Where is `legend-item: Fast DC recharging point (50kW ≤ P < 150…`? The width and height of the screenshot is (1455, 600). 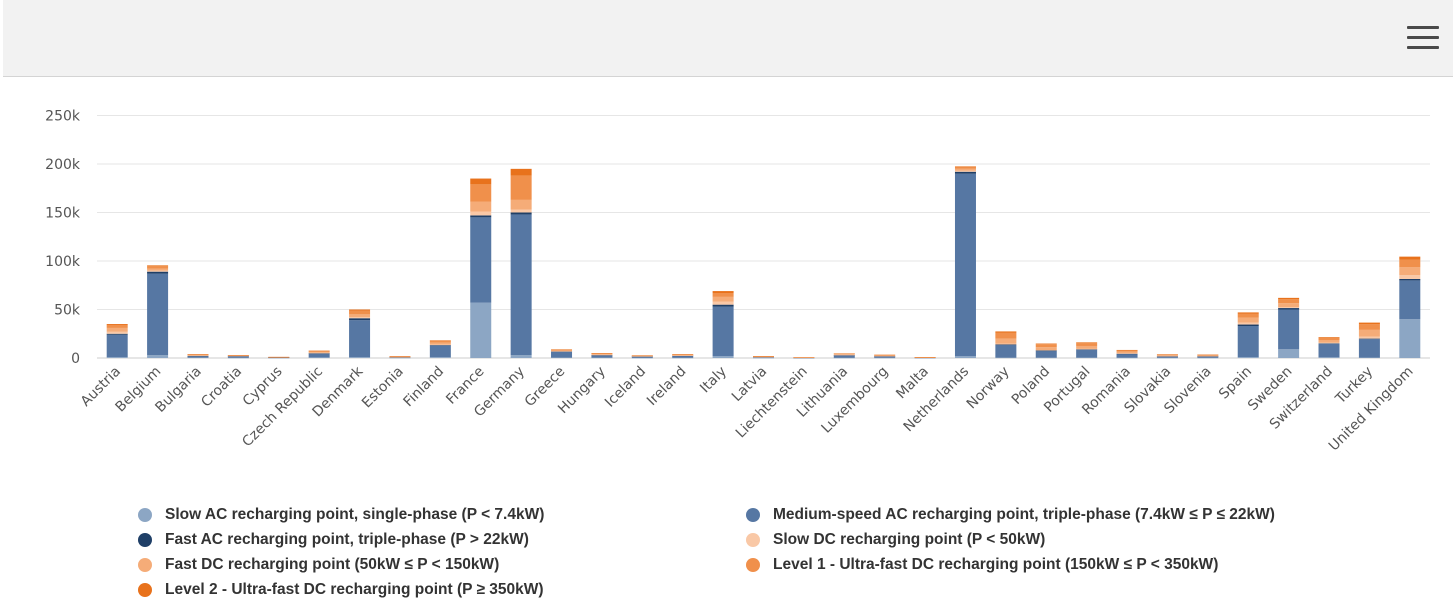
legend-item: Fast DC recharging point (50kW ≤ P < 150… is located at coordinates (318, 565).